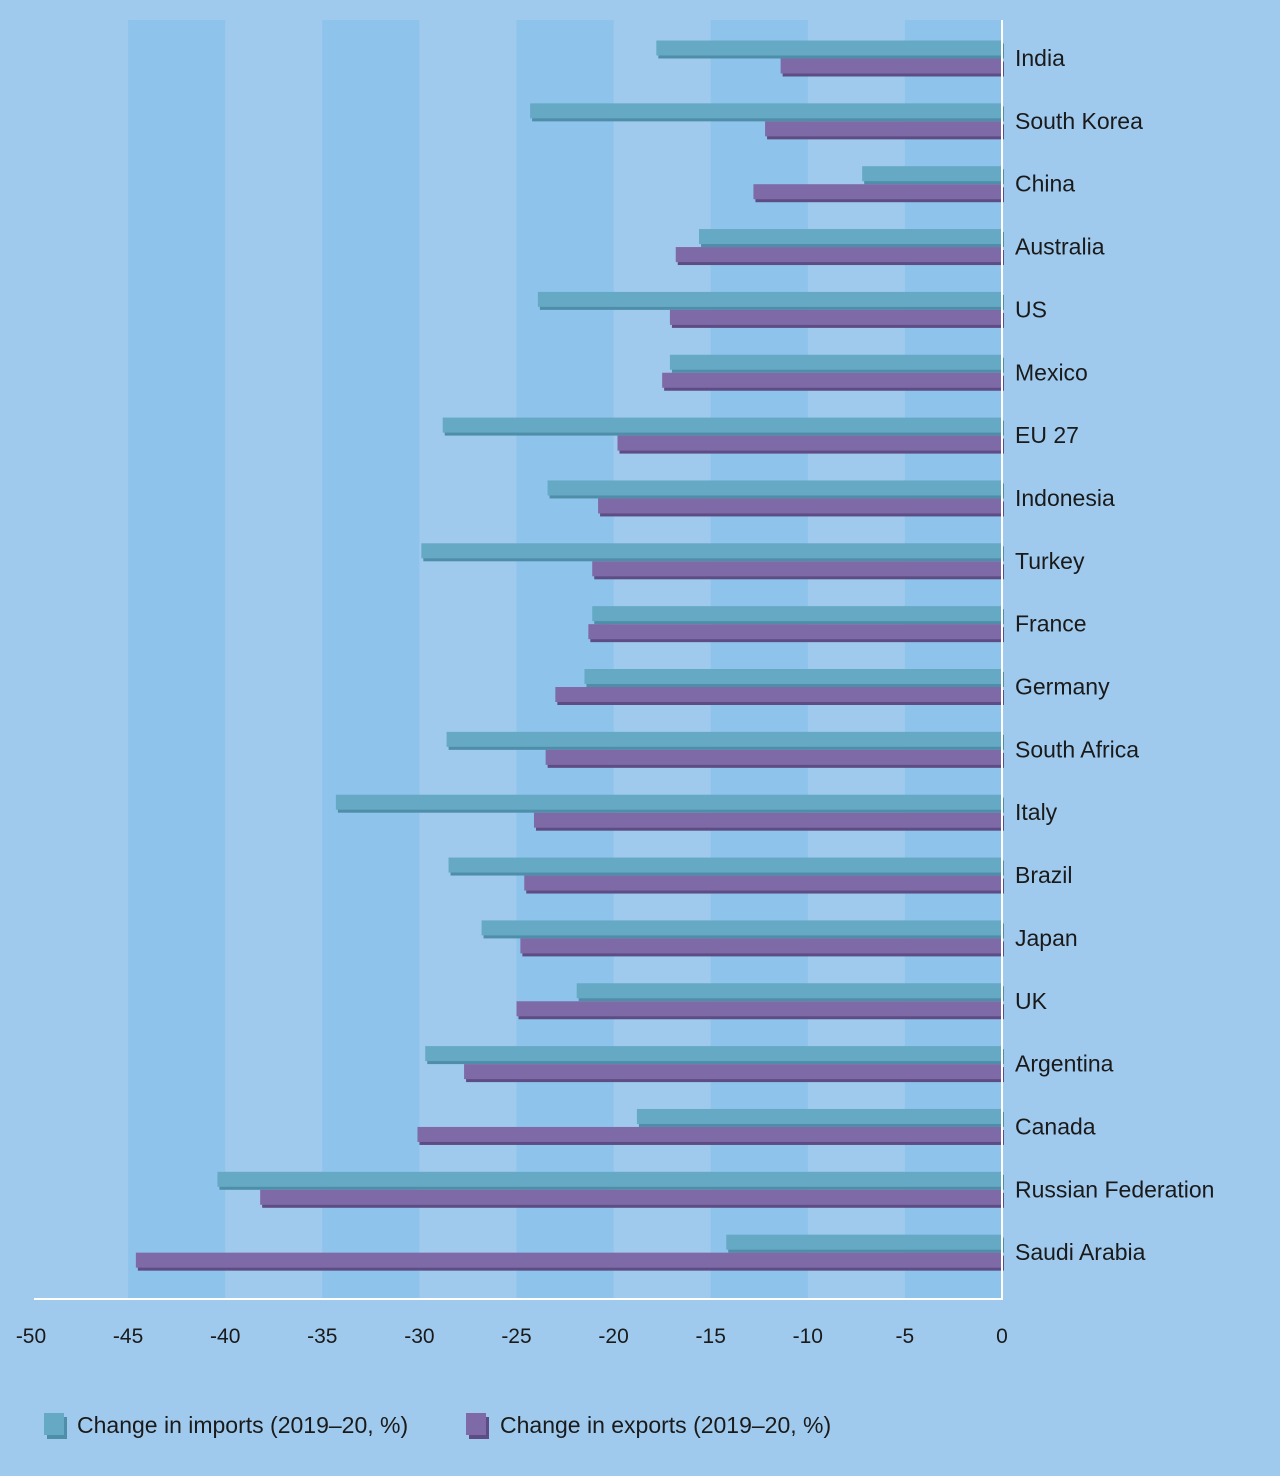  Describe the element at coordinates (709, 1134) in the screenshot. I see `bar-exports-canada` at that location.